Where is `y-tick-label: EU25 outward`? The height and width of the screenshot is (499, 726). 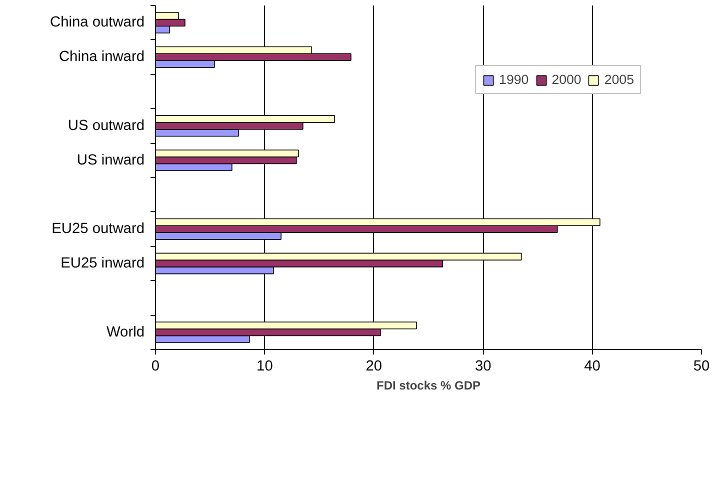
y-tick-label: EU25 outward is located at coordinates (98, 229).